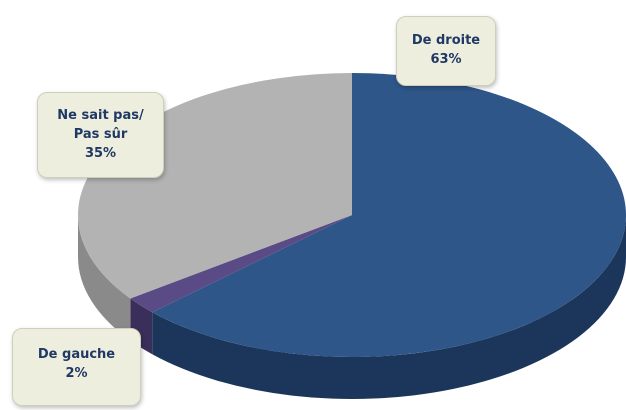  I want to click on slice-value-label: 2%, so click(76, 373).